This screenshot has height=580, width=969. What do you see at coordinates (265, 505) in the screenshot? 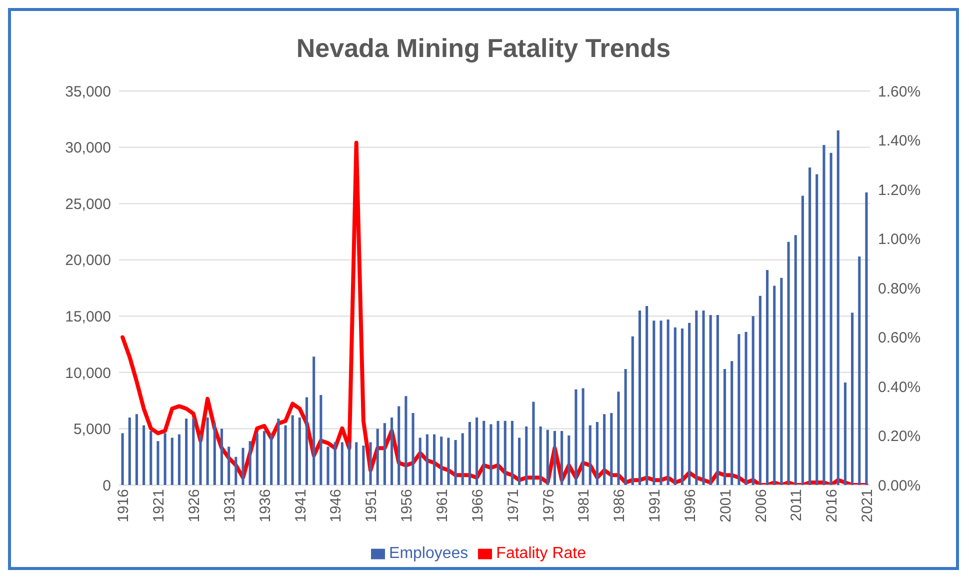
I see `x-tick-label: 1936` at bounding box center [265, 505].